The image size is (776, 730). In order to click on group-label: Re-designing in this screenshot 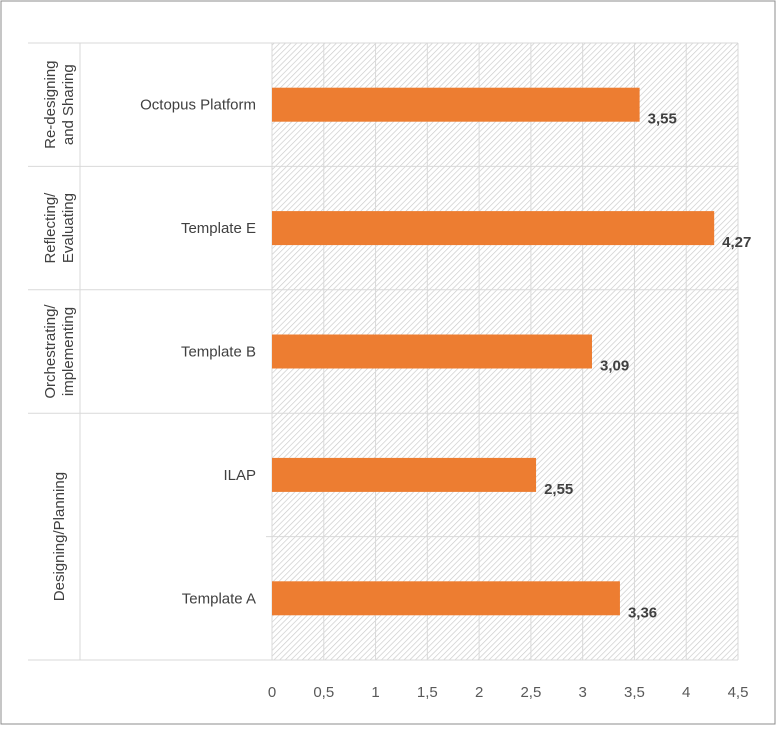, I will do `click(50, 105)`.